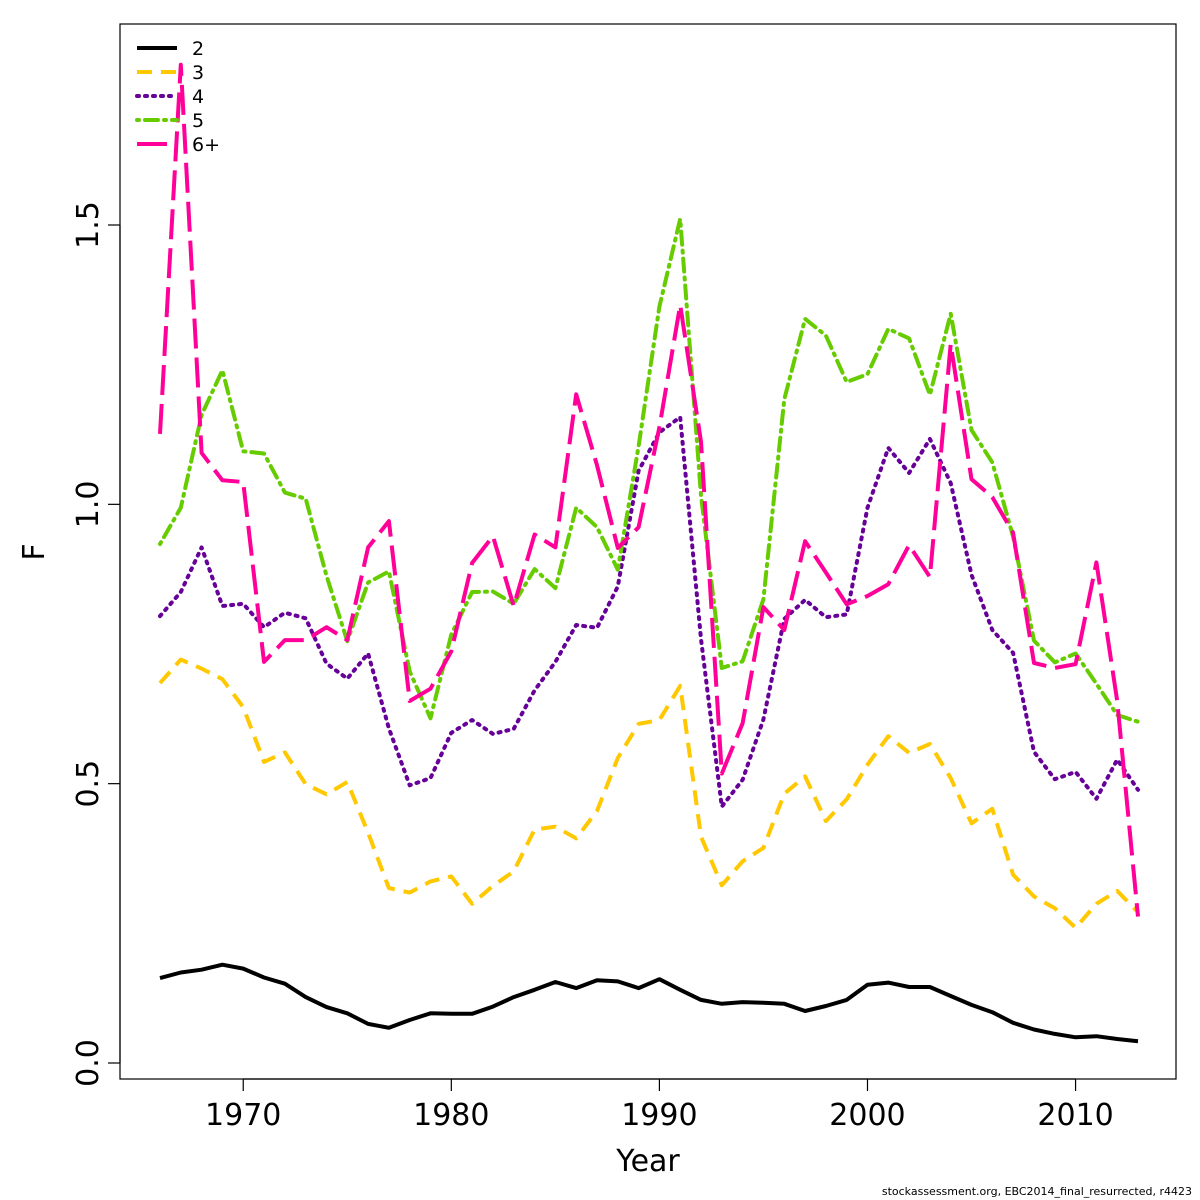  Describe the element at coordinates (198, 97) in the screenshot. I see `legend-label-4: 4` at that location.